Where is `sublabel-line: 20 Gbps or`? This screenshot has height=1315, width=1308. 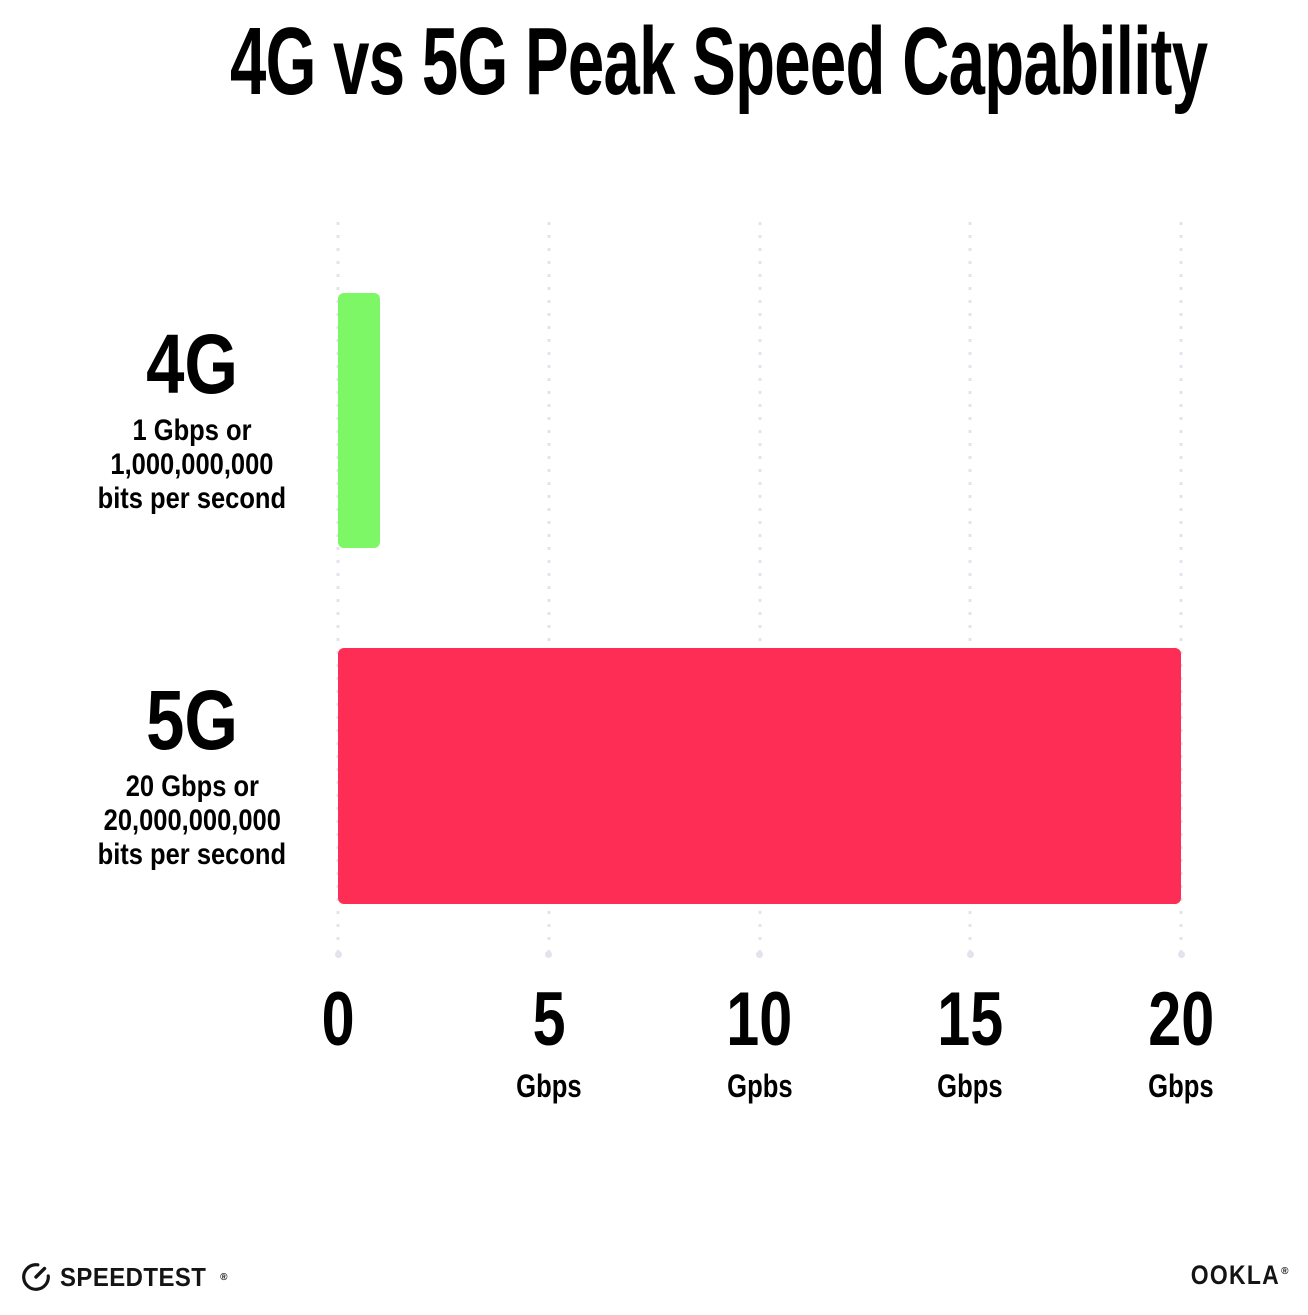
sublabel-line: 20 Gbps or is located at coordinates (192, 787).